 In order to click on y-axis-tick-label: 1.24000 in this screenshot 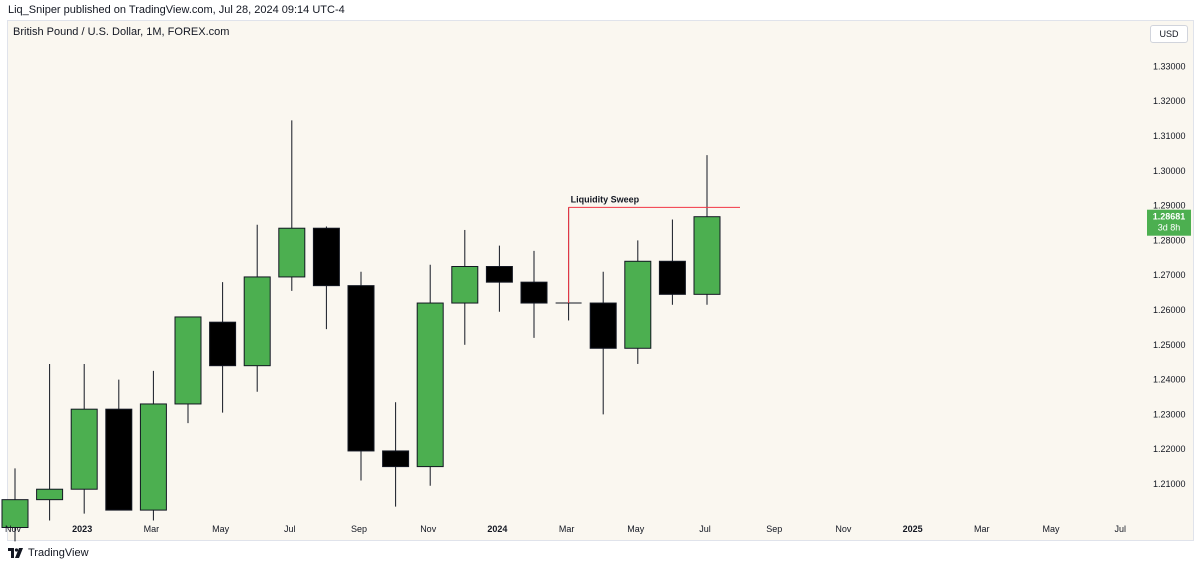, I will do `click(1169, 380)`.